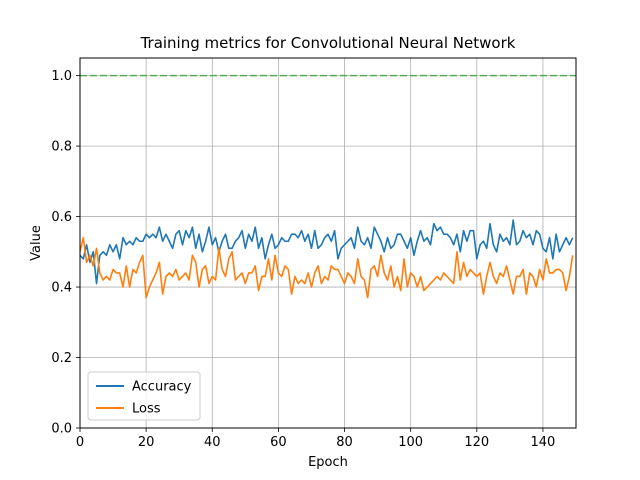 This screenshot has height=480, width=640. I want to click on x-tick-label: 20, so click(146, 442).